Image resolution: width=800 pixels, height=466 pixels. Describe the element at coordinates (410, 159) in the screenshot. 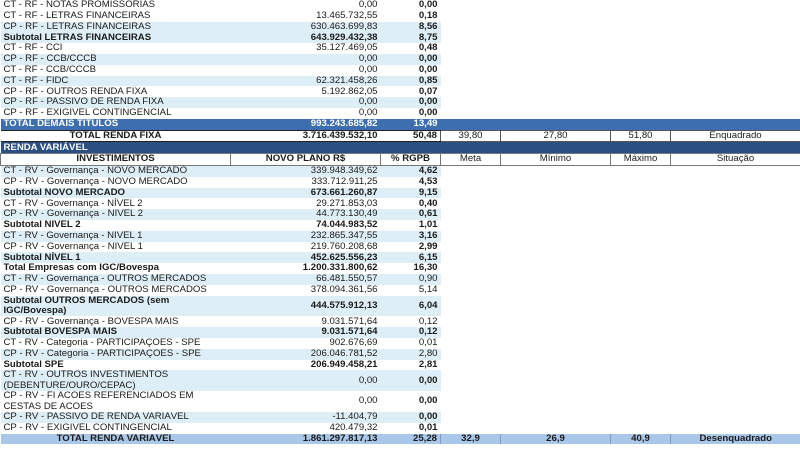

I see `header-pct-rgpb: % RGPB` at that location.